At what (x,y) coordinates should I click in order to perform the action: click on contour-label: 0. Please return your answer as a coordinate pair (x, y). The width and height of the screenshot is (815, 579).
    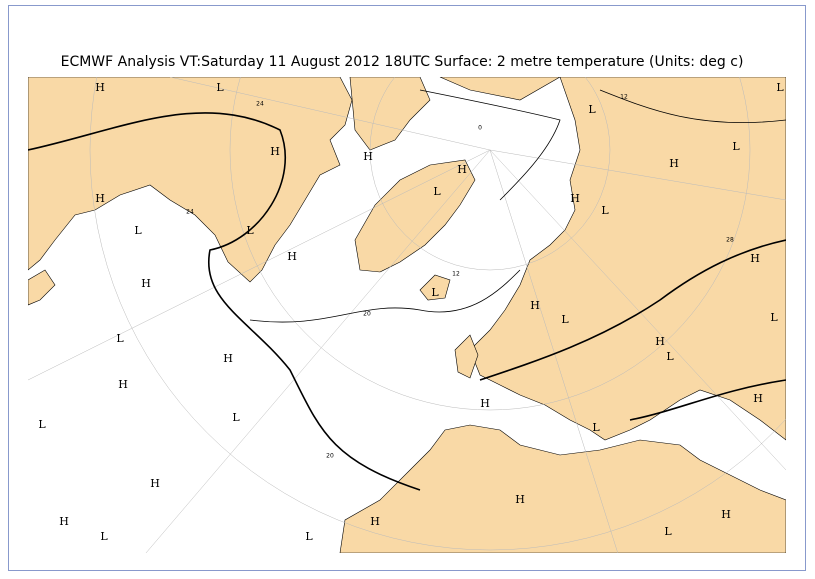
    Looking at the image, I should click on (480, 128).